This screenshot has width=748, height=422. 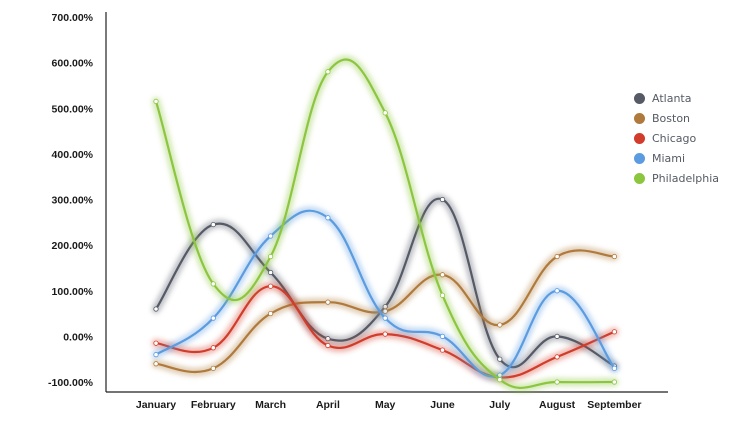 I want to click on y-tick-label: 200.00%, so click(x=73, y=246).